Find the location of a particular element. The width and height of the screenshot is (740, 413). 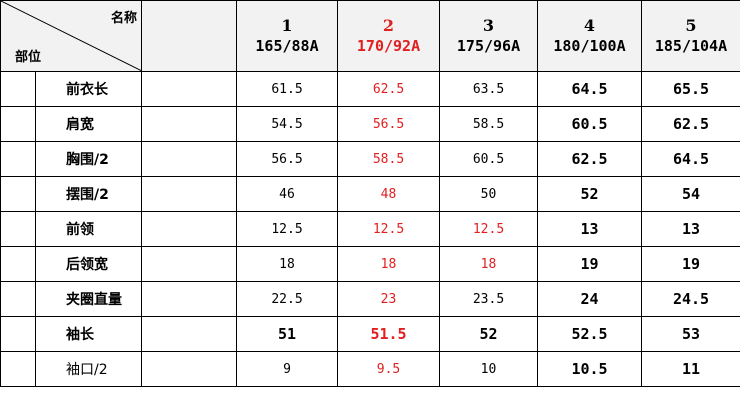

part-name-cell: 前领 is located at coordinates (88, 229).